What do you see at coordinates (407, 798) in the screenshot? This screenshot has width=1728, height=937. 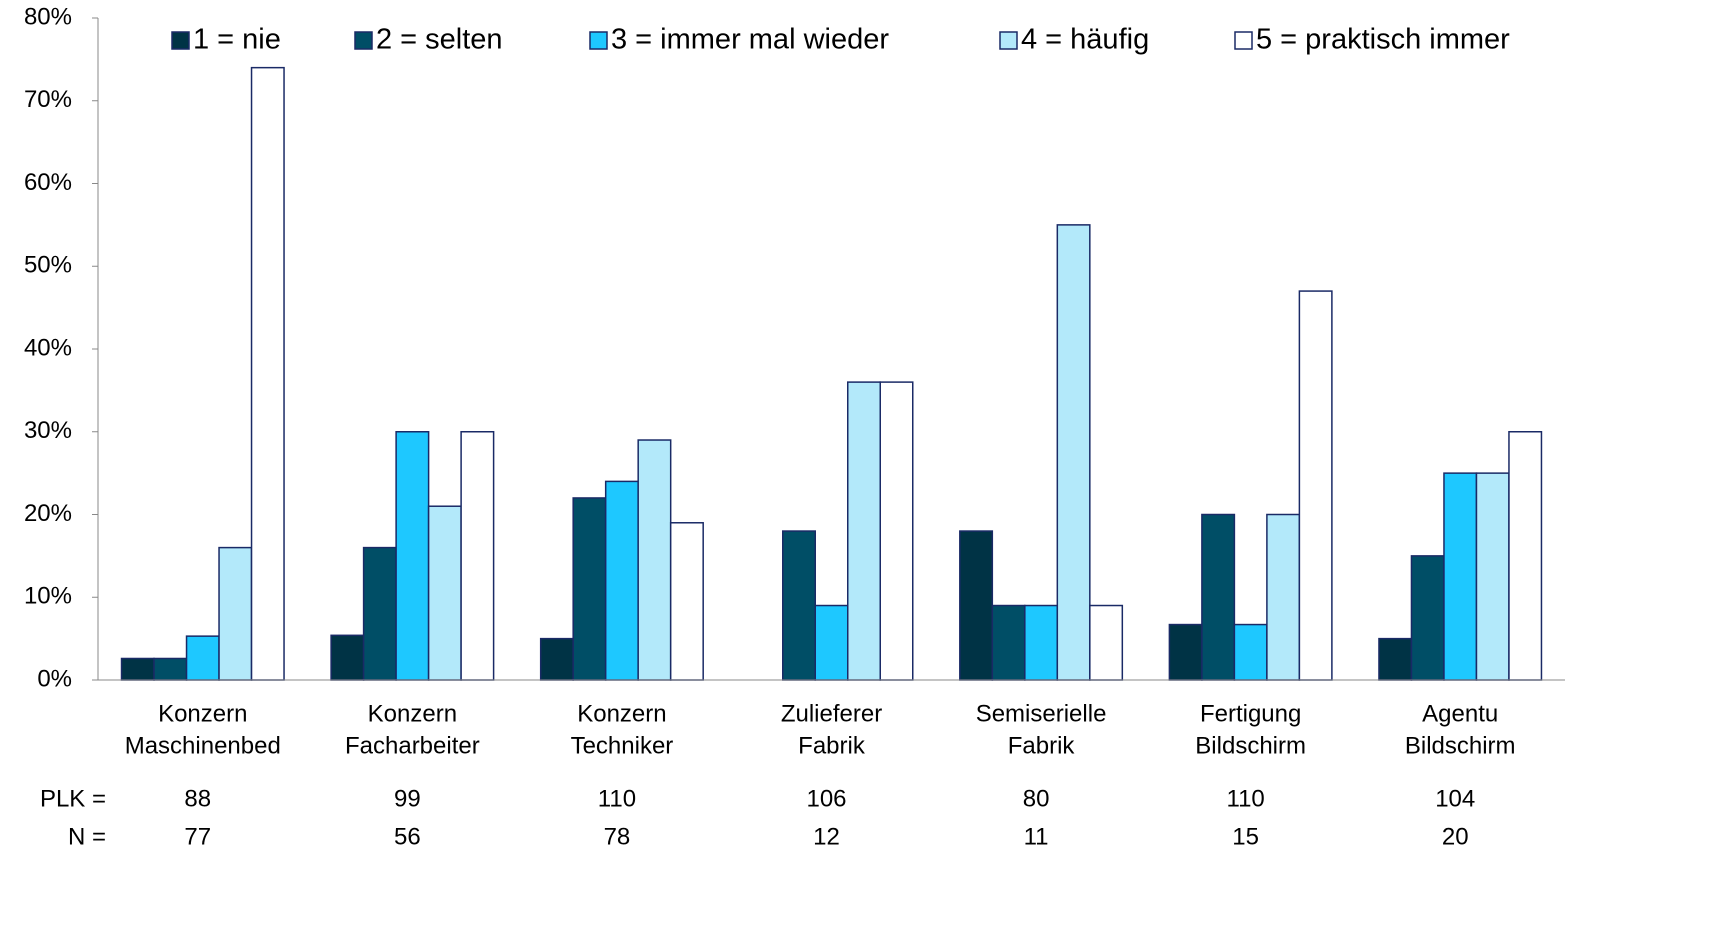 I see `row-value: 99` at bounding box center [407, 798].